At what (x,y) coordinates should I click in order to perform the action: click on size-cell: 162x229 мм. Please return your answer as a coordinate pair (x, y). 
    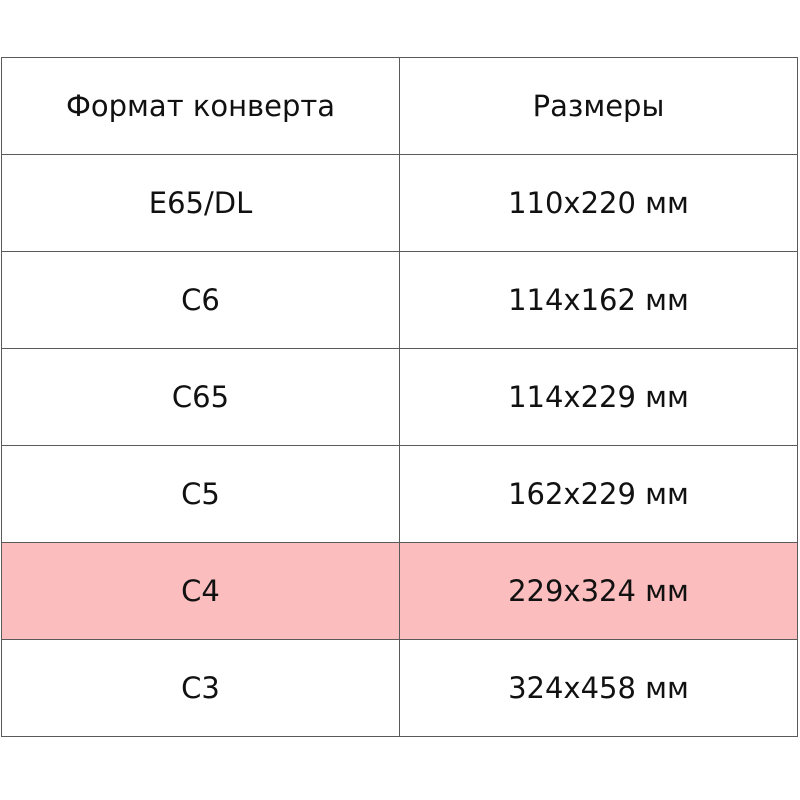
    Looking at the image, I should click on (598, 494).